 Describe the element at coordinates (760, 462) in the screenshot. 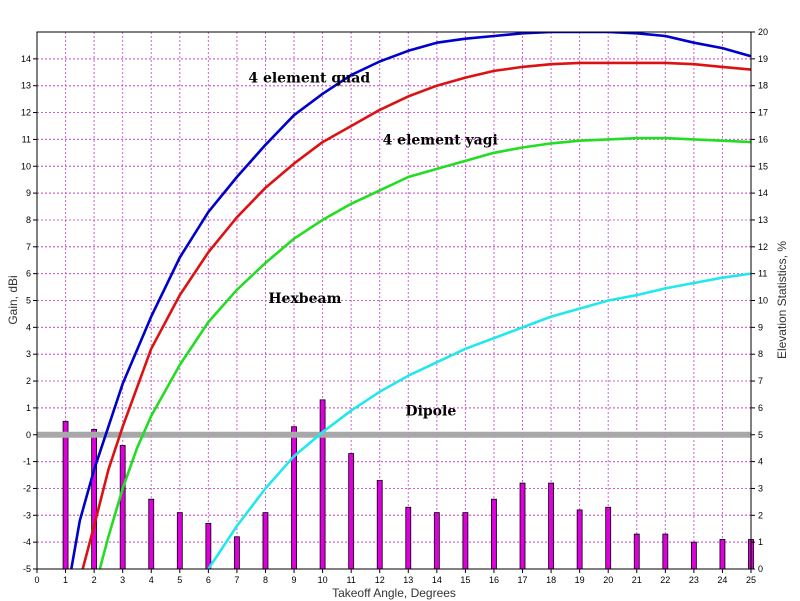

I see `y2-tick-label: 4` at that location.